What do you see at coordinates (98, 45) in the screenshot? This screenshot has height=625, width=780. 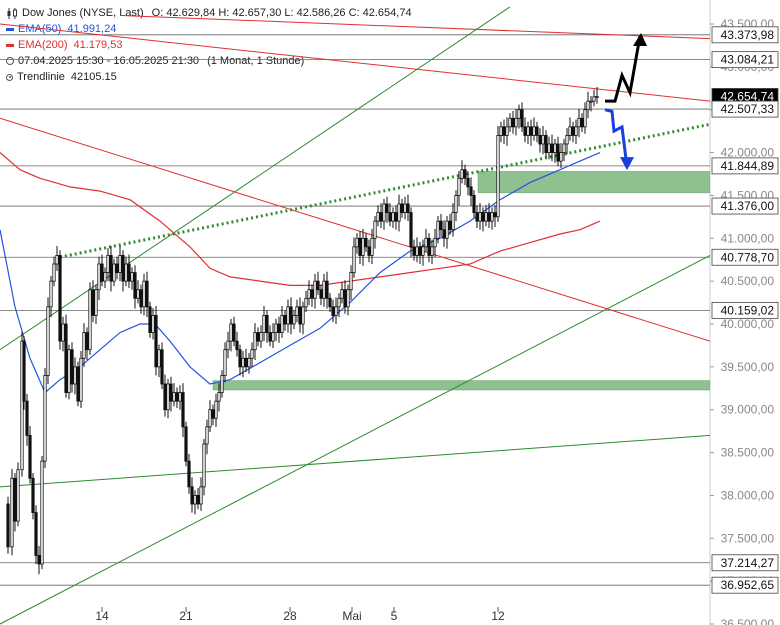 I see `ema200-value: 41.179,53` at bounding box center [98, 45].